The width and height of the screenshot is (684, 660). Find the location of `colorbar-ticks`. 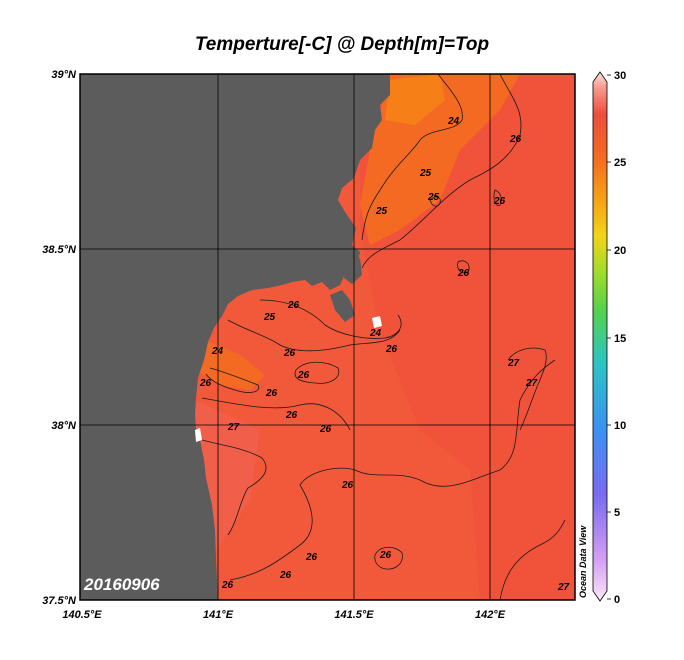

colorbar-ticks is located at coordinates (609, 337).